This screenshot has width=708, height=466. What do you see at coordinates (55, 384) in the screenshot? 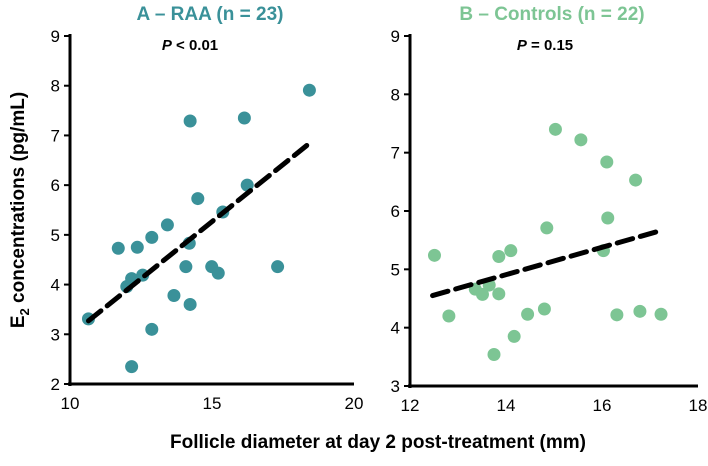
I see `y-tick-label: 2` at bounding box center [55, 384].